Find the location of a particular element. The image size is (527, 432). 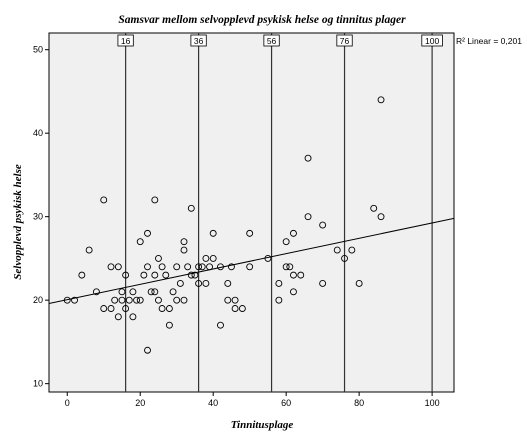

r2-linear-label: R² Linear = 0,201 is located at coordinates (489, 41).